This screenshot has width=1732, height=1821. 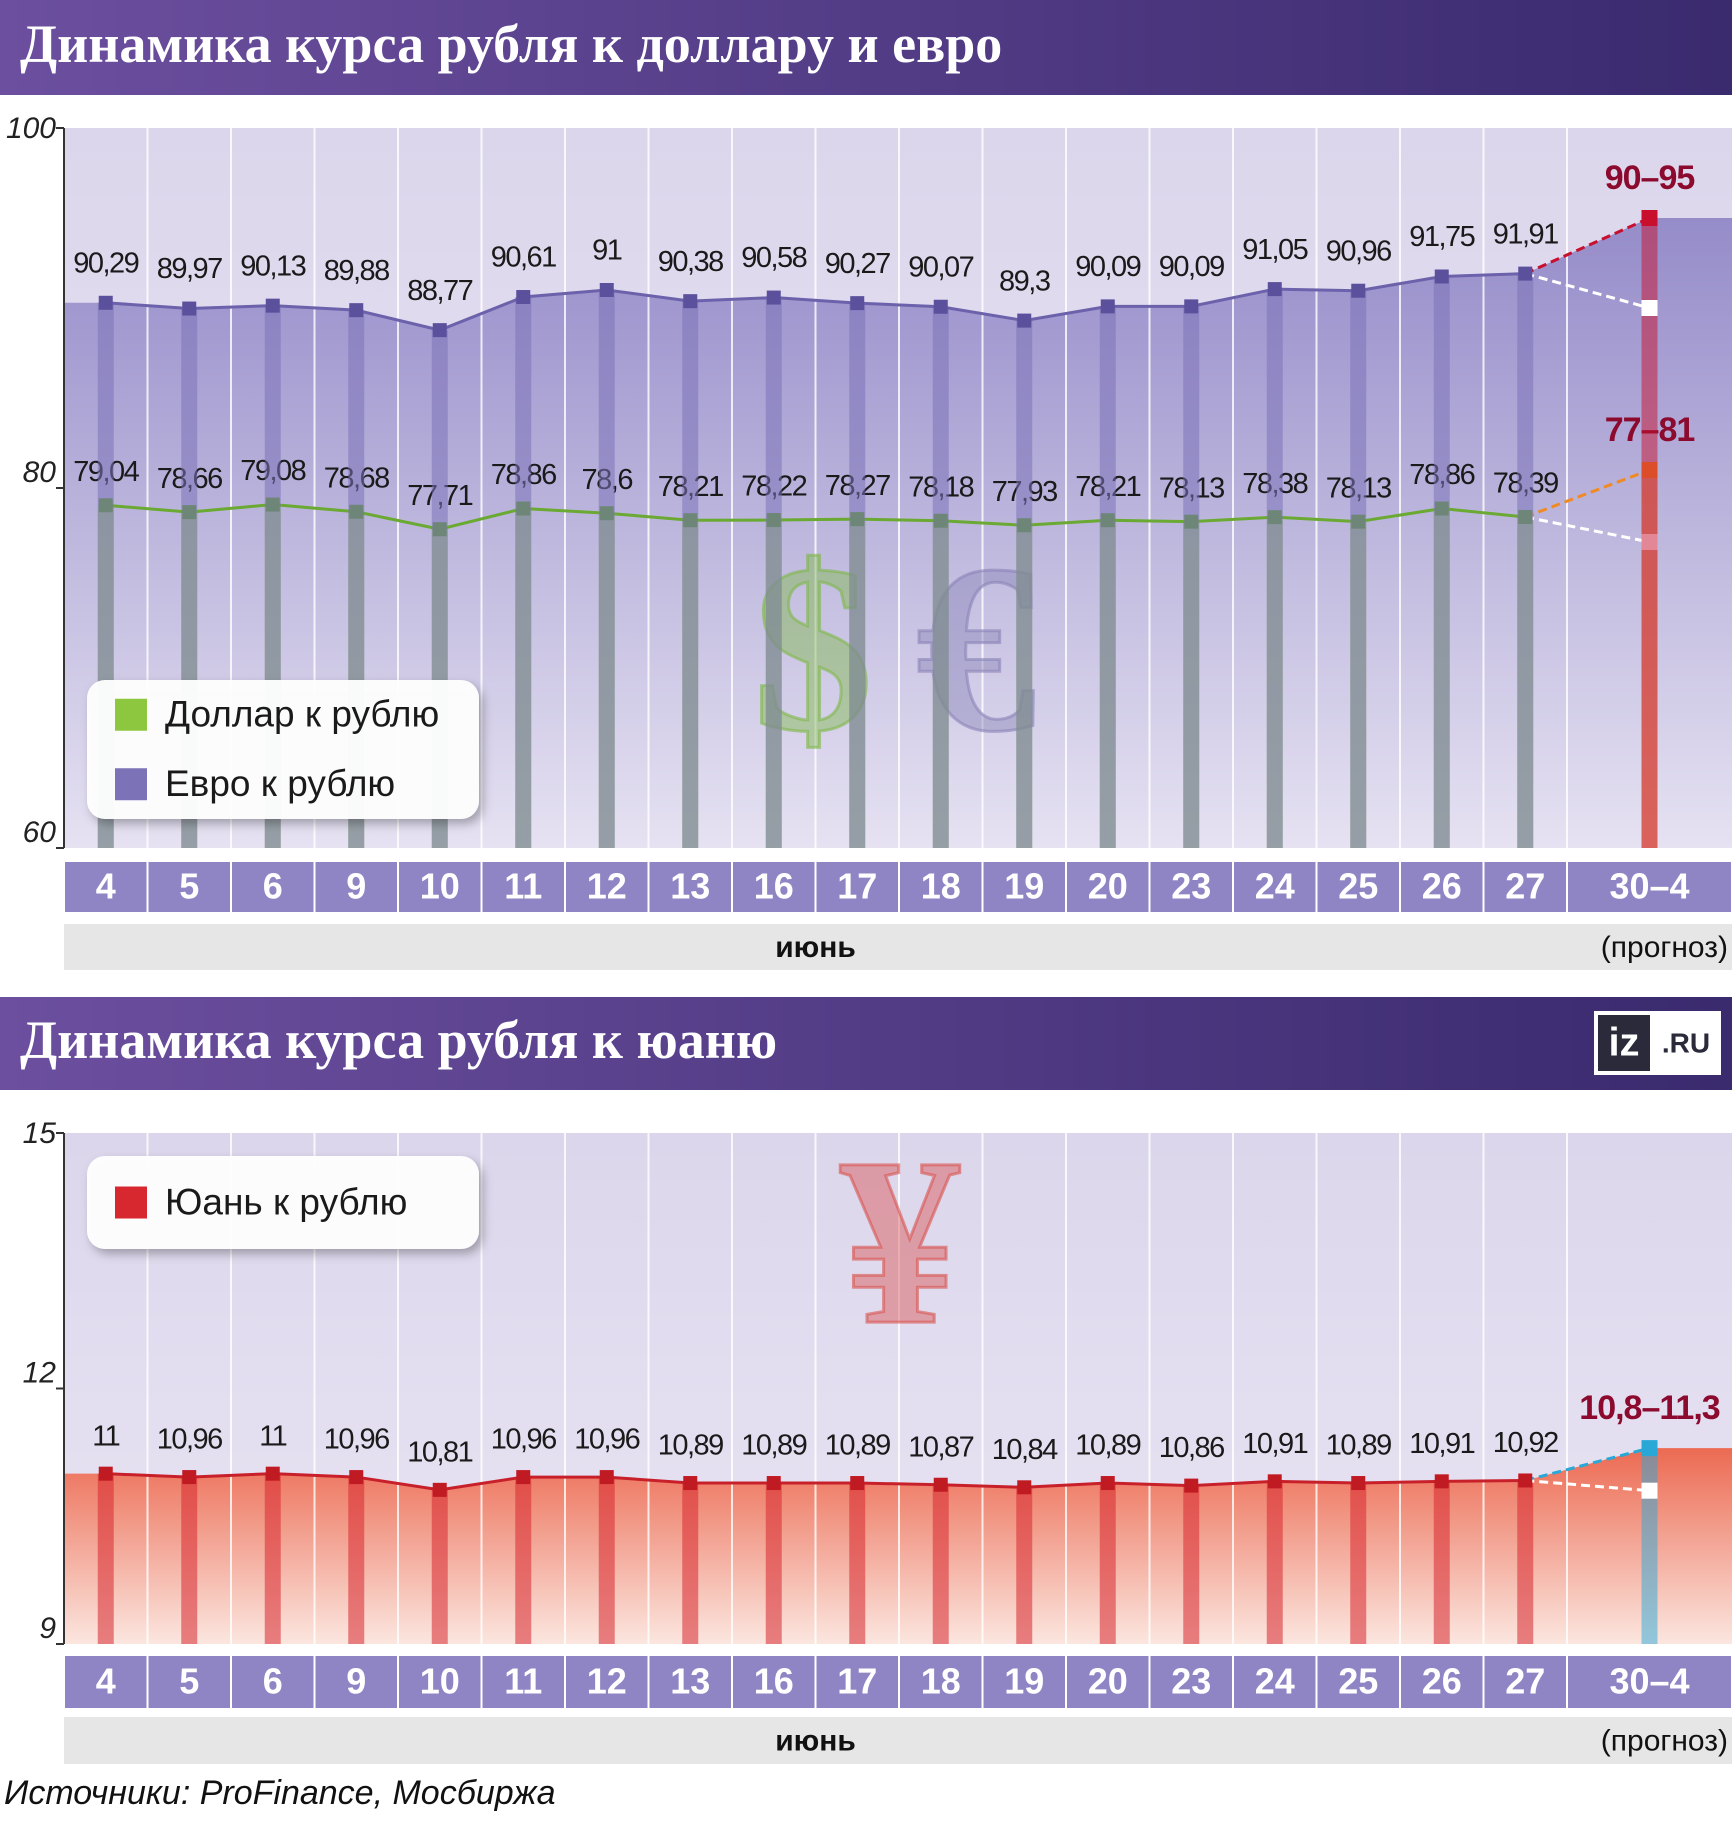 What do you see at coordinates (40, 1133) in the screenshot?
I see `y-tick-label: 15` at bounding box center [40, 1133].